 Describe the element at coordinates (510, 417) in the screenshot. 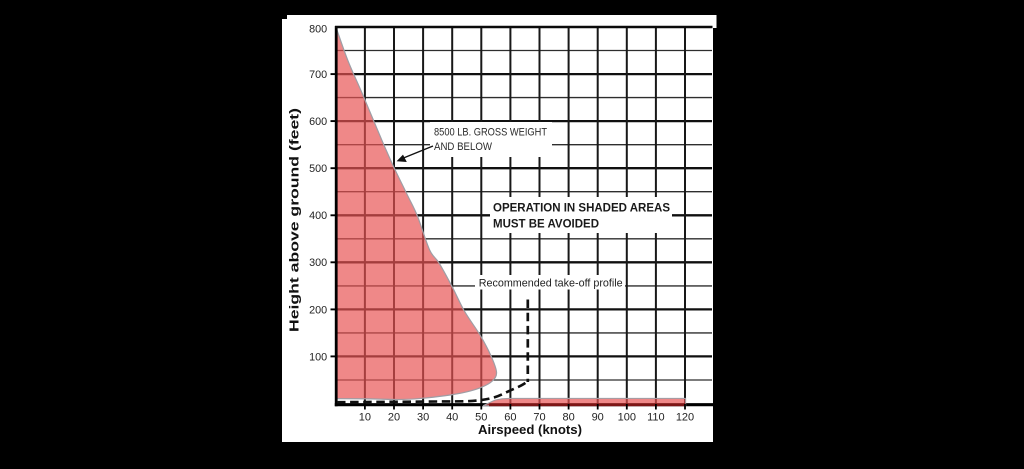

I see `svg-text: 60` at that location.